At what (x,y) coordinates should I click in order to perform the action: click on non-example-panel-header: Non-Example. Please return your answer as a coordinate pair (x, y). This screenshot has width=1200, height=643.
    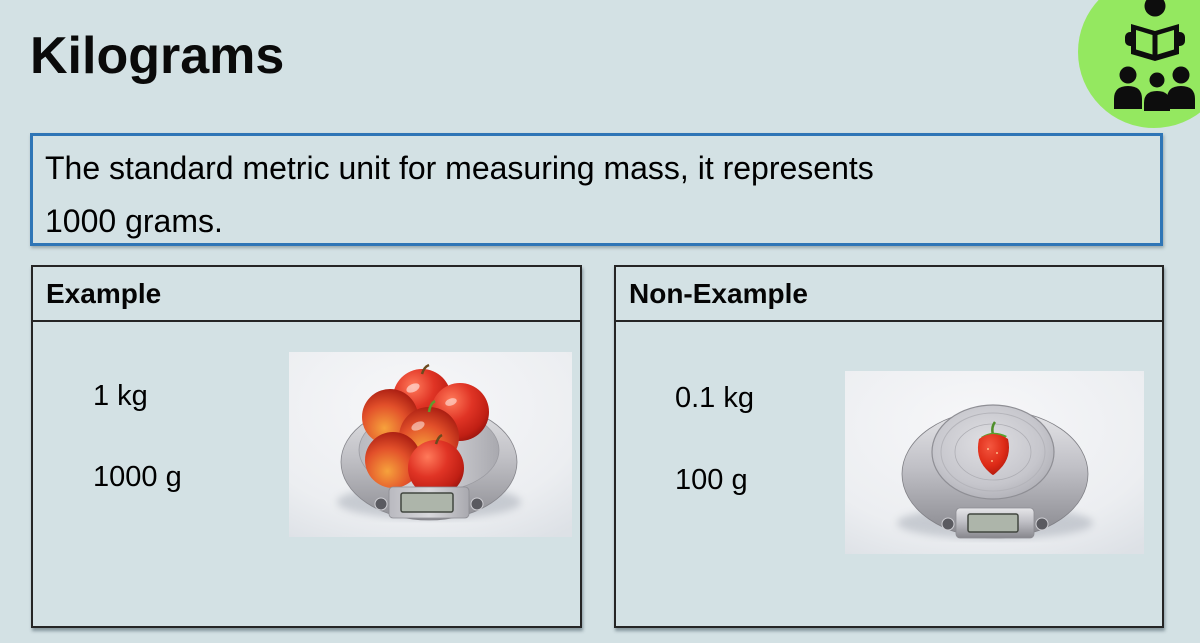
    Looking at the image, I should click on (889, 294).